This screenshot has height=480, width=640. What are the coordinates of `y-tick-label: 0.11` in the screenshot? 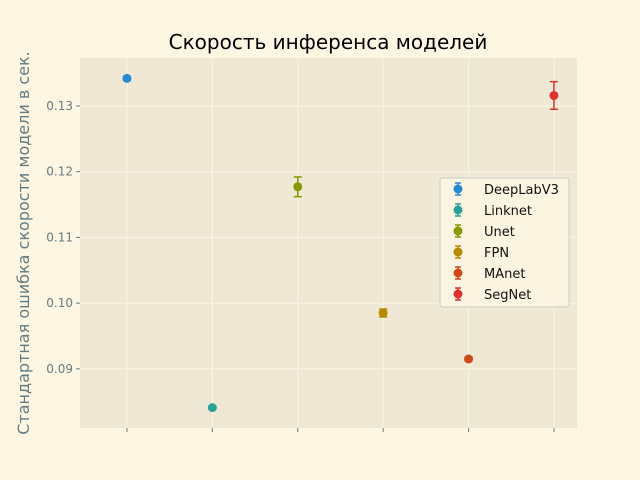 It's located at (59, 237).